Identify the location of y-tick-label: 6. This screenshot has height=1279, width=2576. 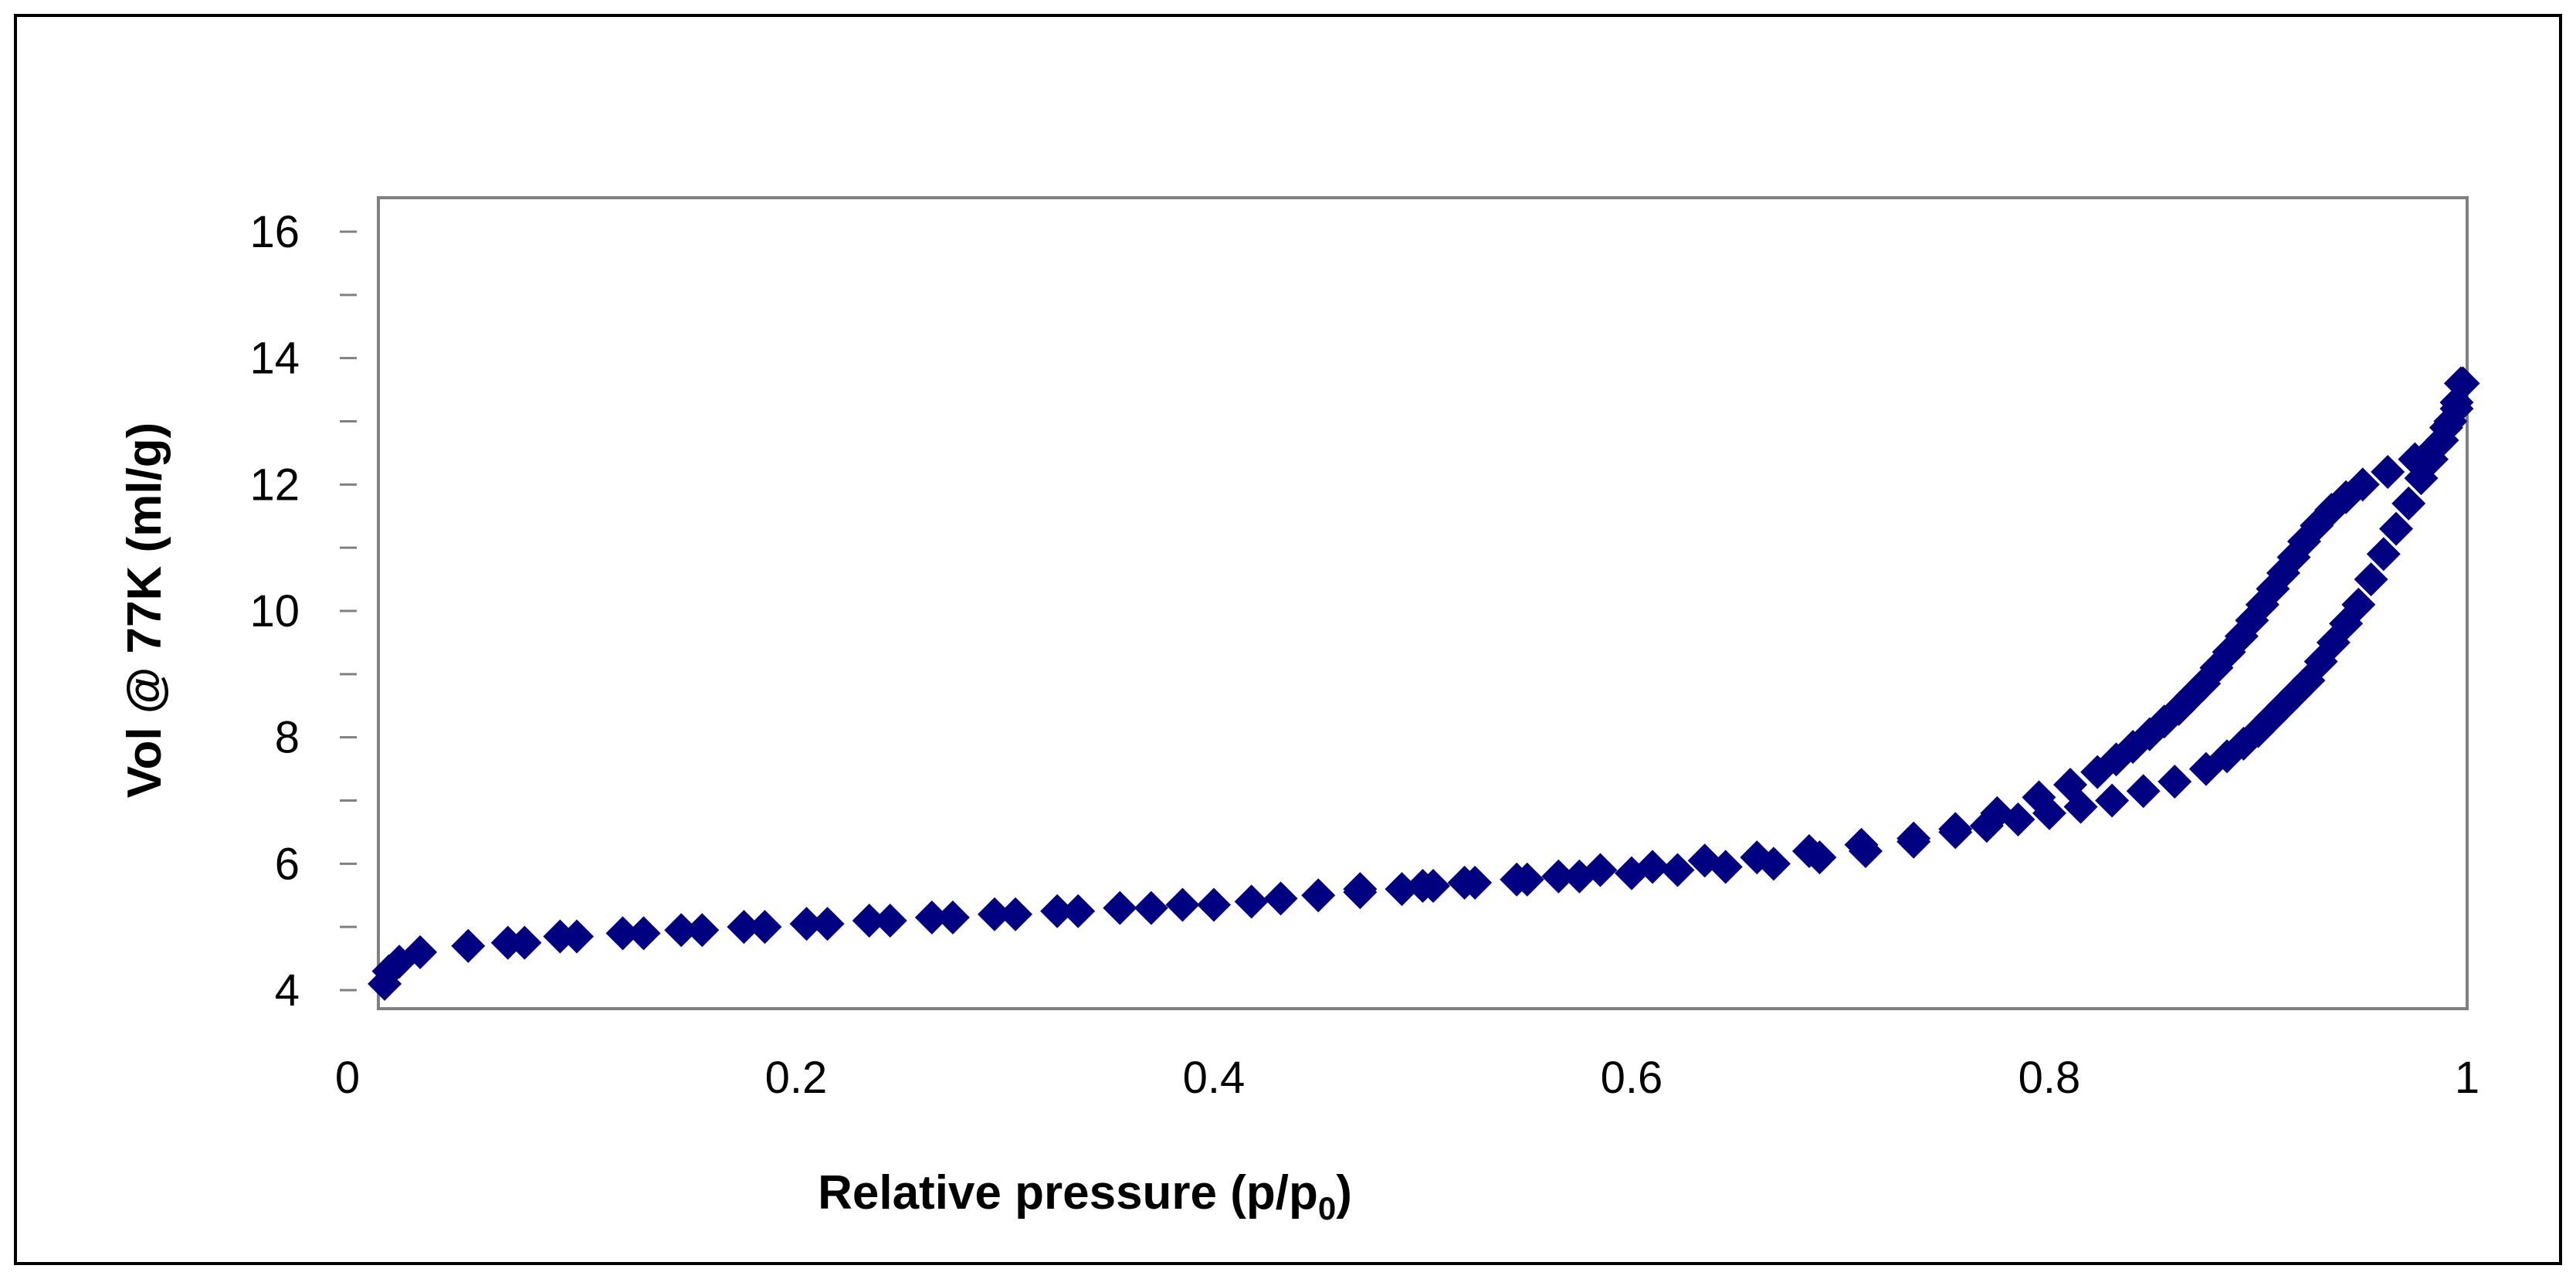
(287, 864).